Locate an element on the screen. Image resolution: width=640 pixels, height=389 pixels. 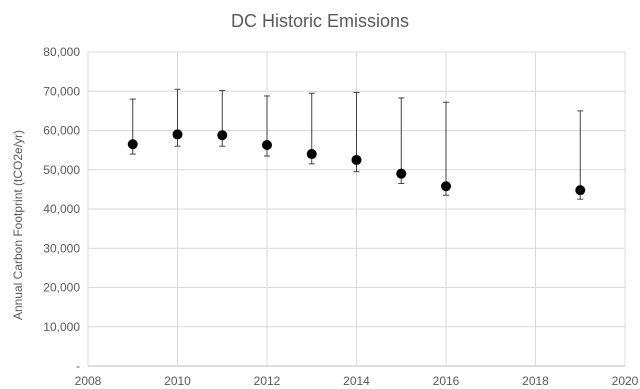
x-tick-label: 2018 is located at coordinates (535, 381).